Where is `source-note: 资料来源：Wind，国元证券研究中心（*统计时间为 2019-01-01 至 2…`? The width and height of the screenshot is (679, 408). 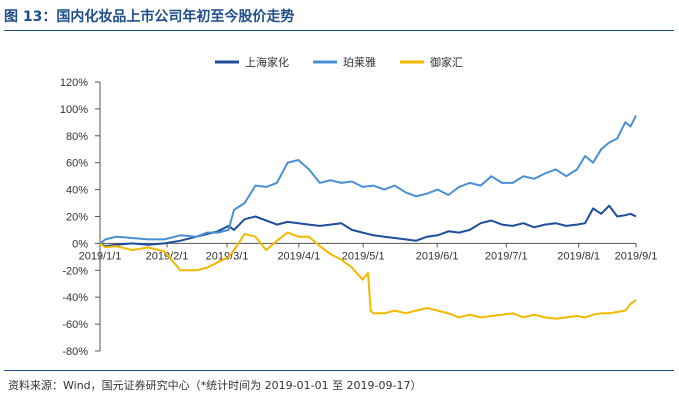 source-note: 资料来源：Wind，国元证券研究中心（*统计时间为 2019-01-01 至 2… is located at coordinates (215, 385).